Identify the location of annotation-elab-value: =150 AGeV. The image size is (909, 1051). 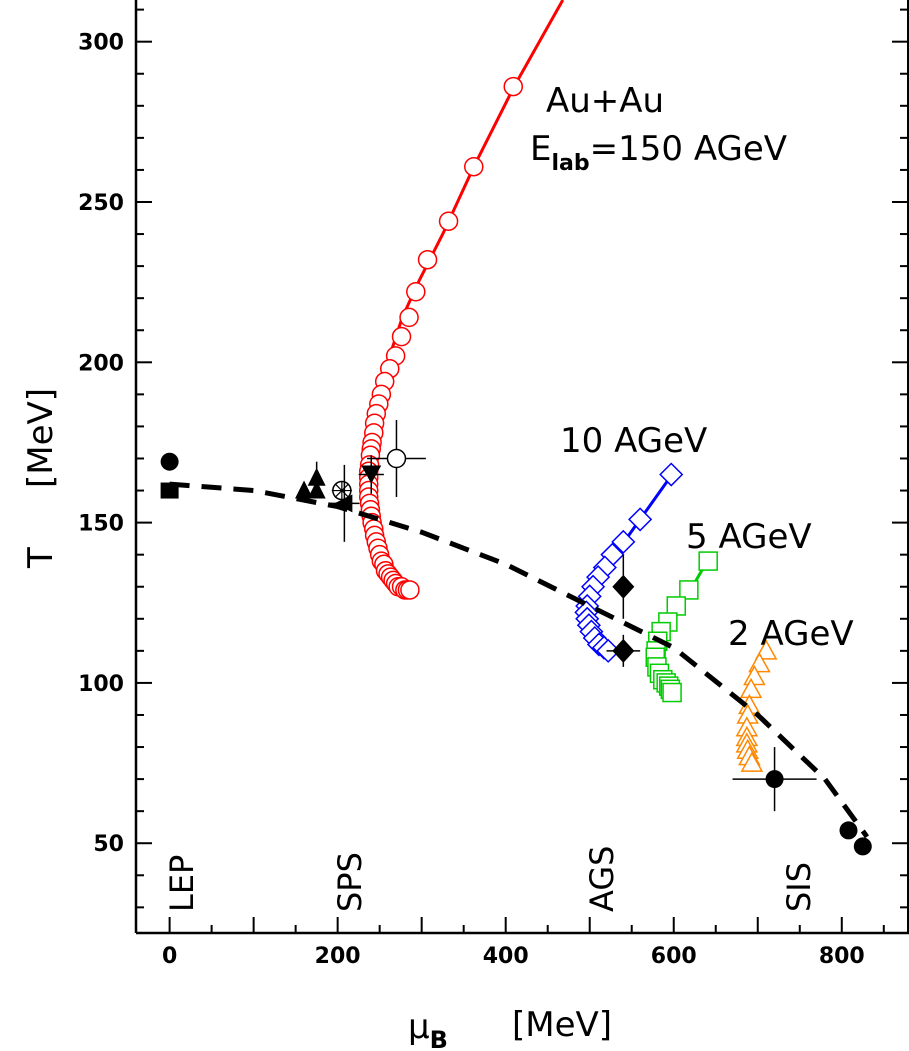
(688, 149).